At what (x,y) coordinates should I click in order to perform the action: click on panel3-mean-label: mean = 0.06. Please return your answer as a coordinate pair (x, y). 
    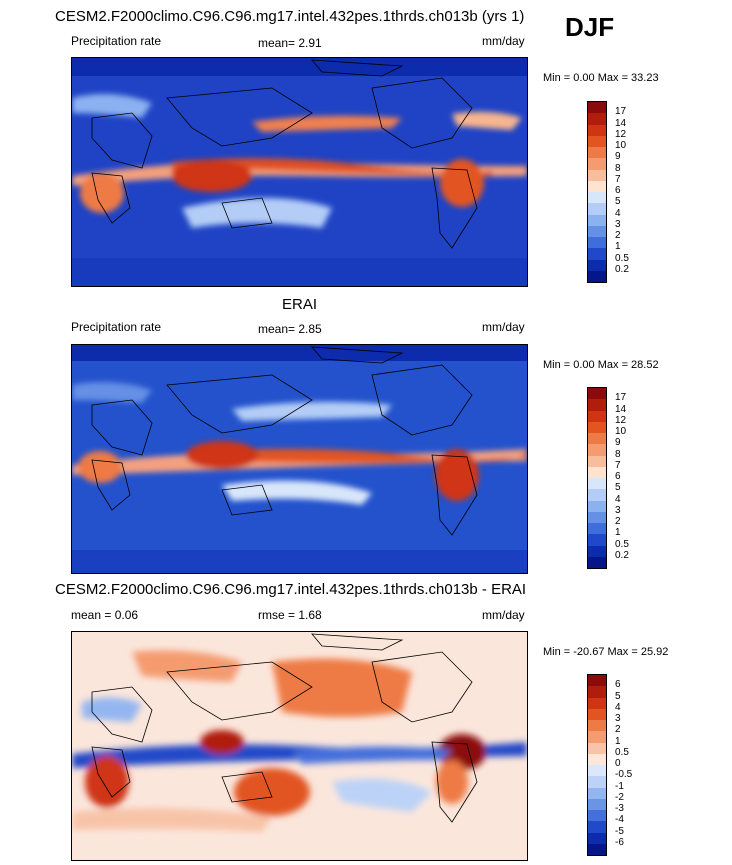
    Looking at the image, I should click on (105, 615).